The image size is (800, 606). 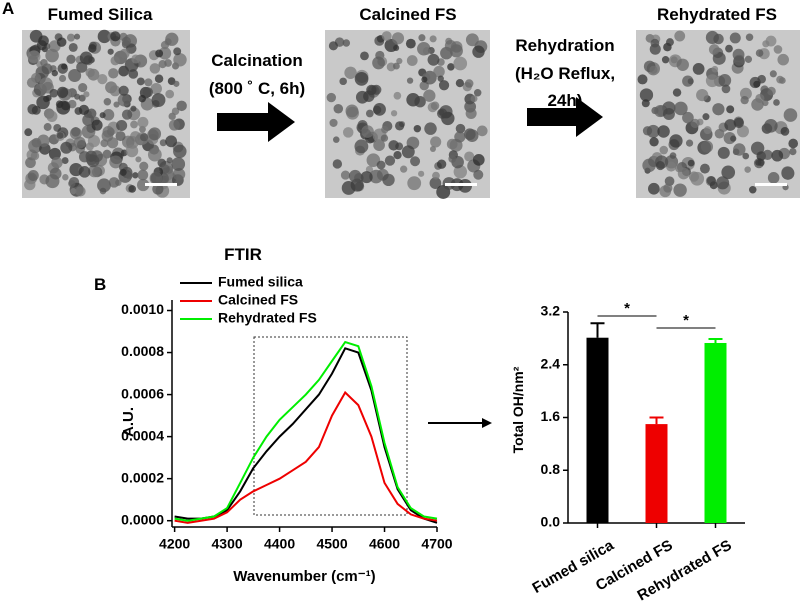 I want to click on y-tick-label: 2.4, so click(x=551, y=363).